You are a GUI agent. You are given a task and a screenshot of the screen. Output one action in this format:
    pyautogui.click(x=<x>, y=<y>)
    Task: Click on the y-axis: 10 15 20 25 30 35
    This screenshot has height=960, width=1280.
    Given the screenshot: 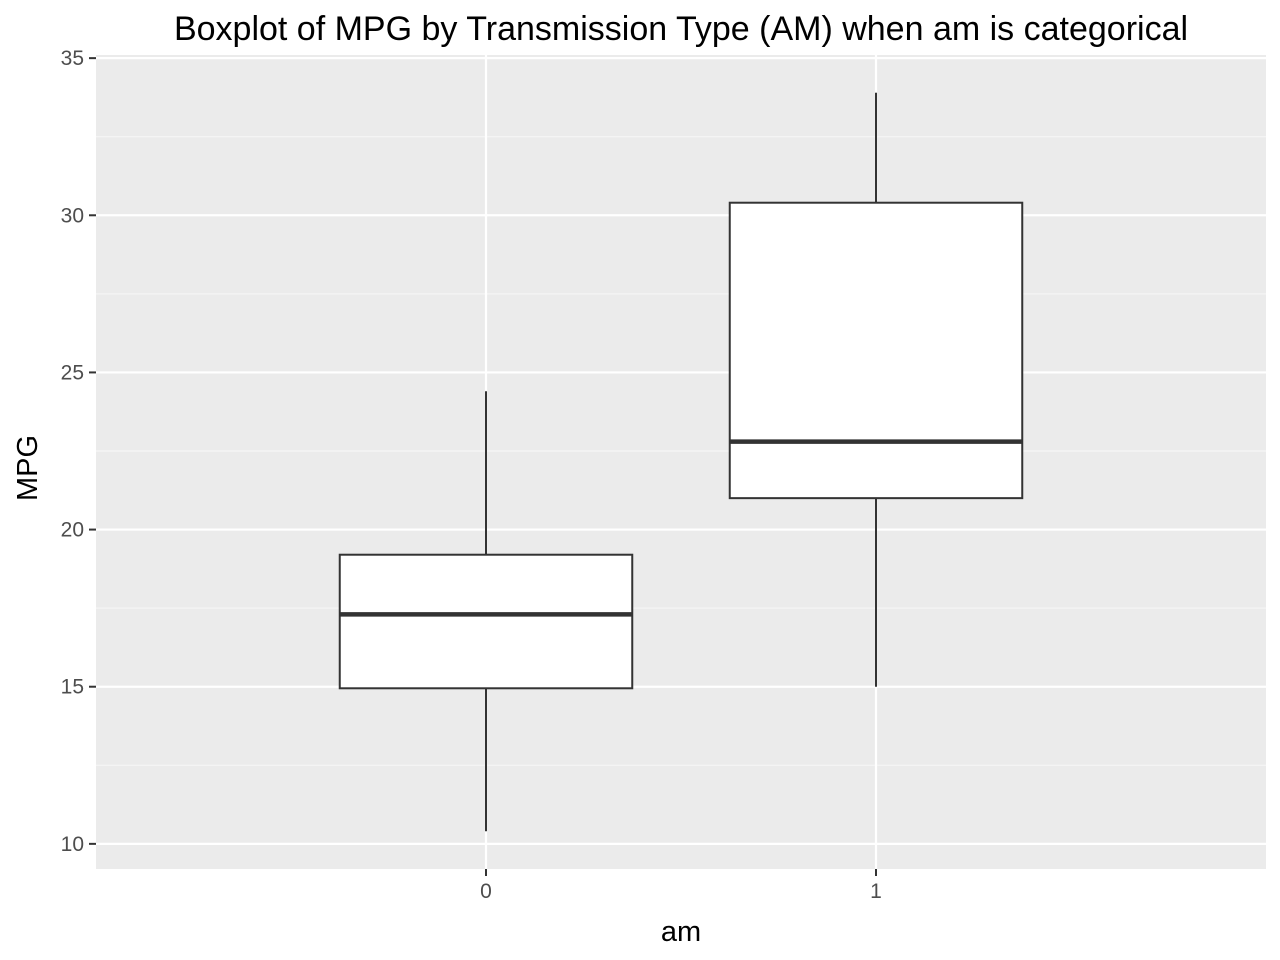 What is the action you would take?
    pyautogui.click(x=78, y=451)
    